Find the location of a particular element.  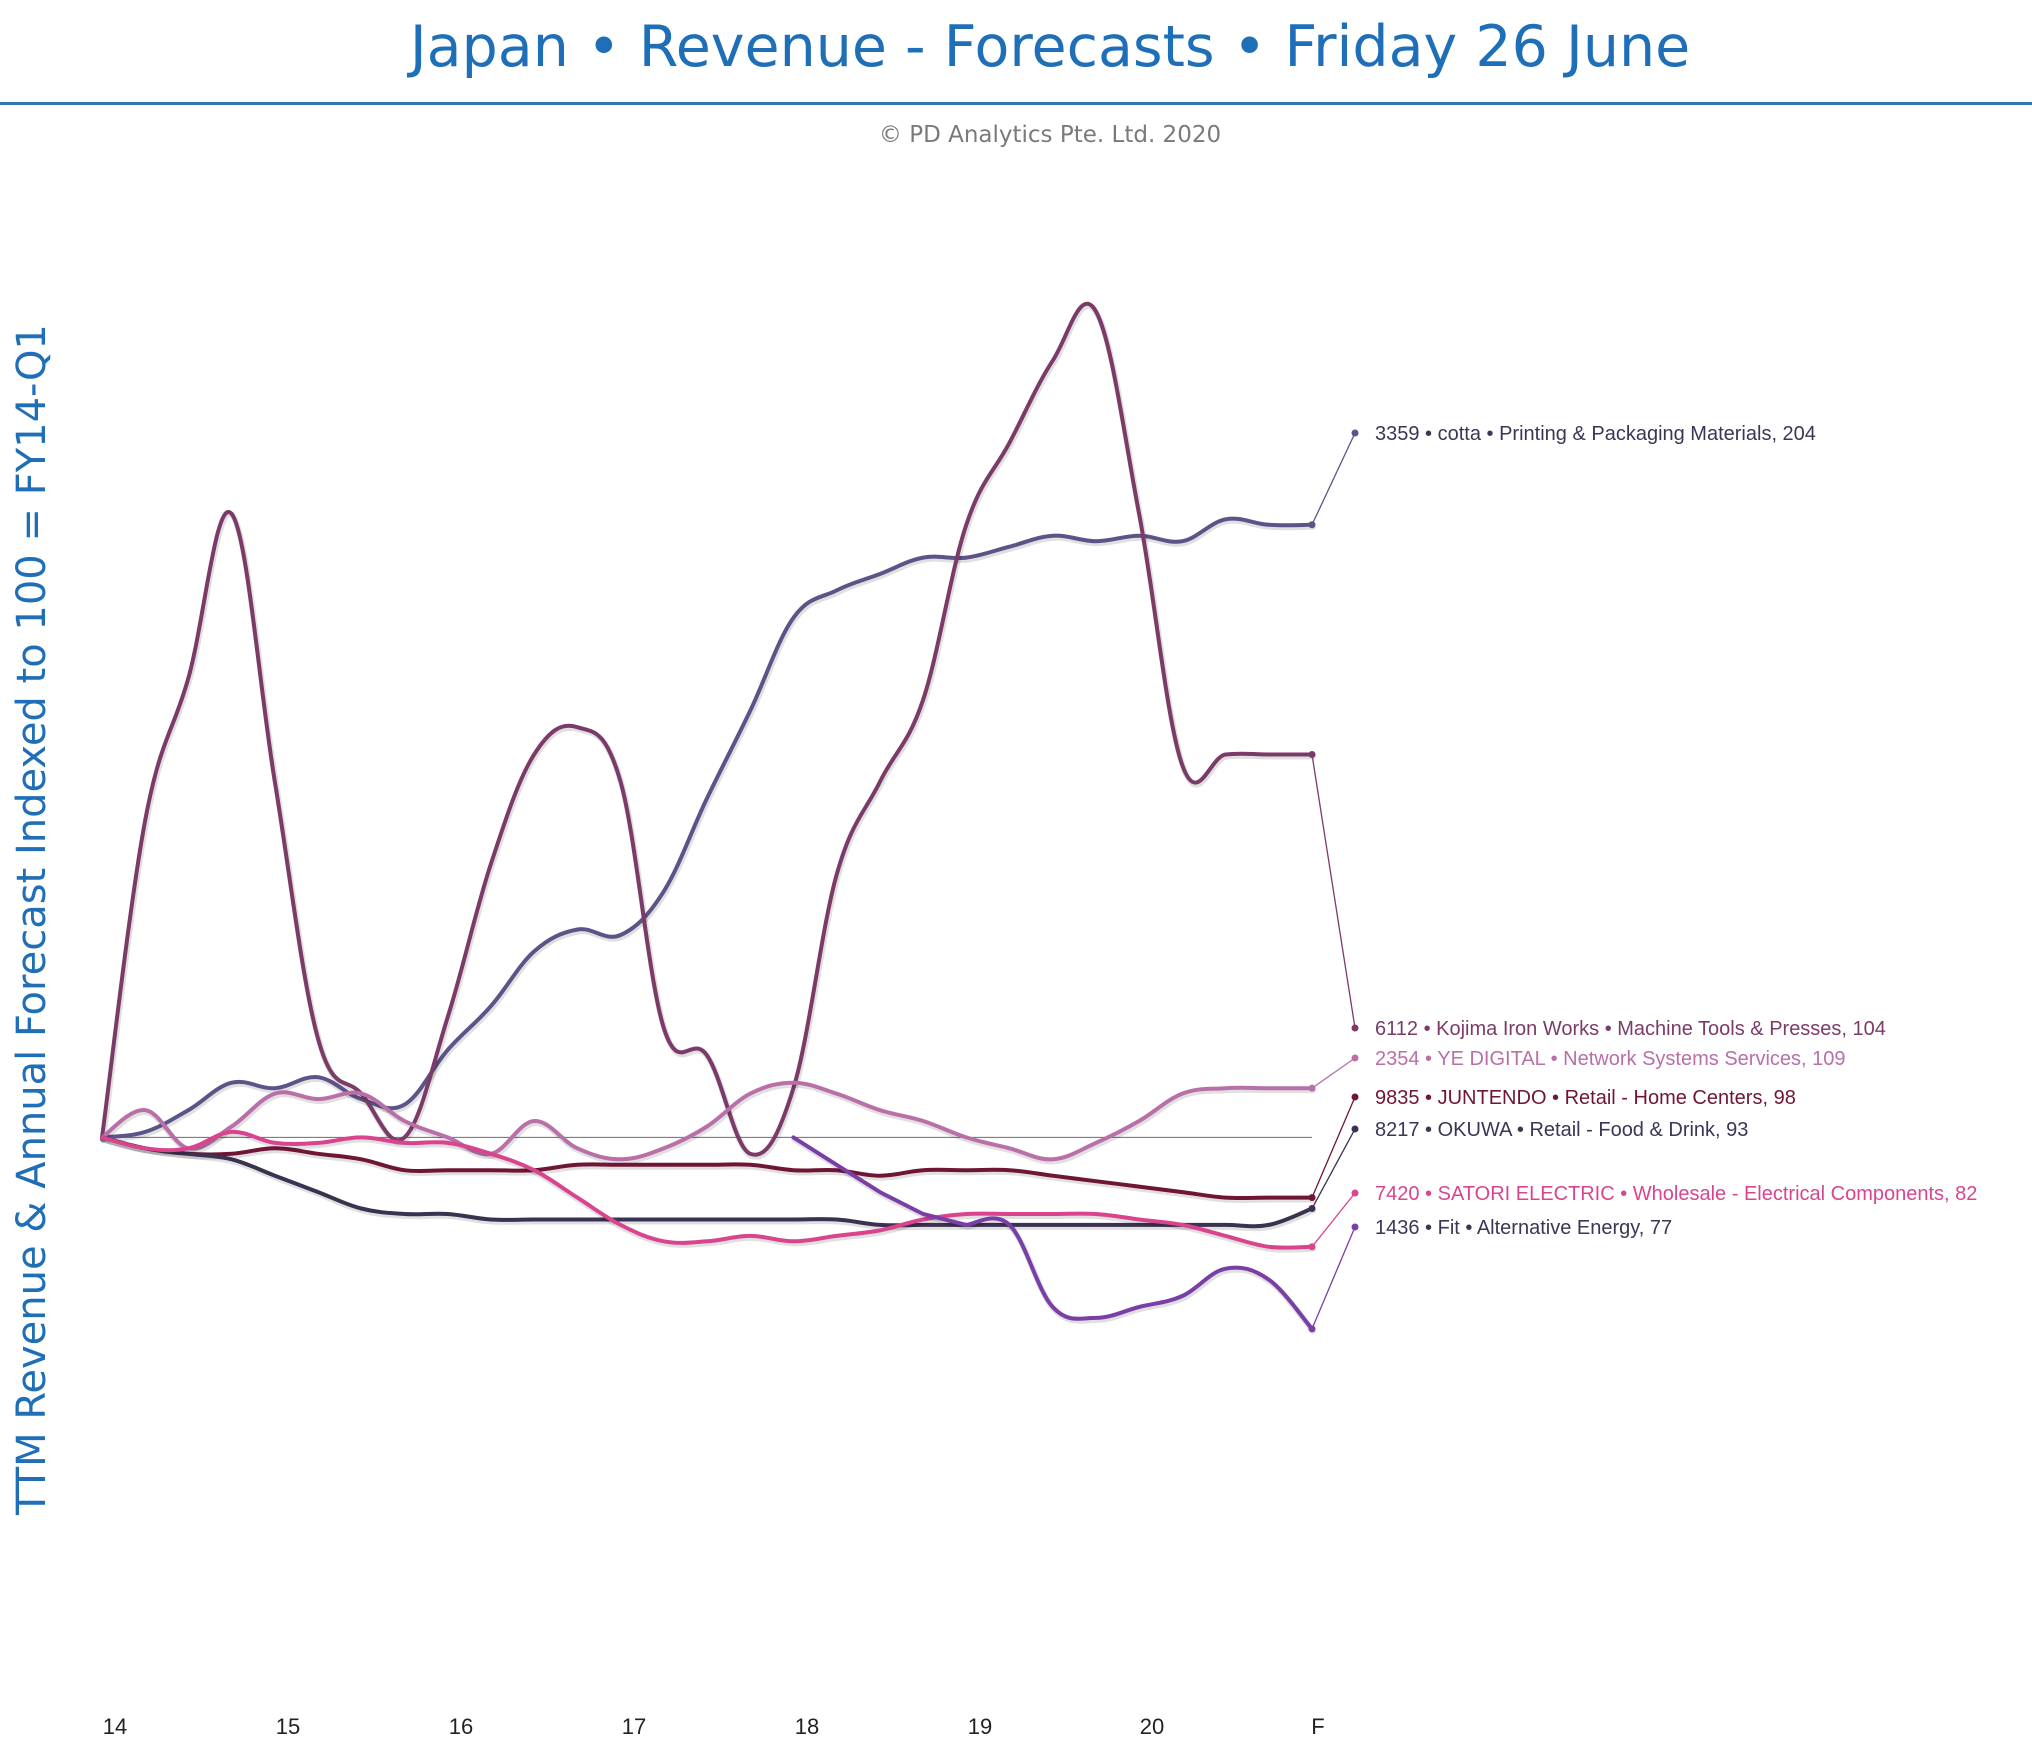

label-connectors is located at coordinates (1333, 881).